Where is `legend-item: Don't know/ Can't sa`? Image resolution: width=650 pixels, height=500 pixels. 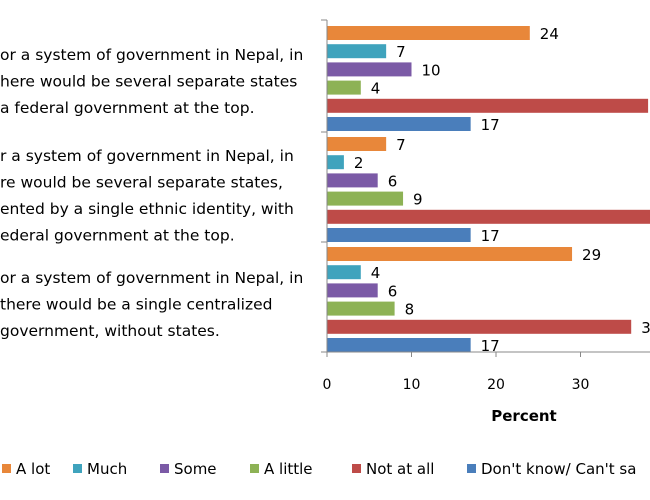
legend-item: Don't know/ Can't sa is located at coordinates (551, 469).